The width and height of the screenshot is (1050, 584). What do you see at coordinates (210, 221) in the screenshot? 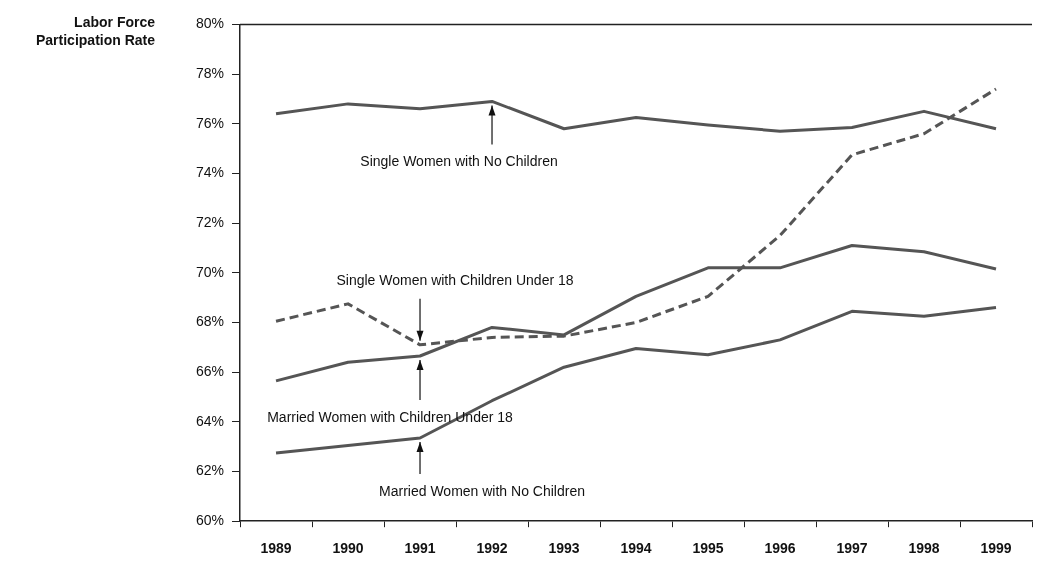
I see `y-tick-label: 72%` at bounding box center [210, 221].